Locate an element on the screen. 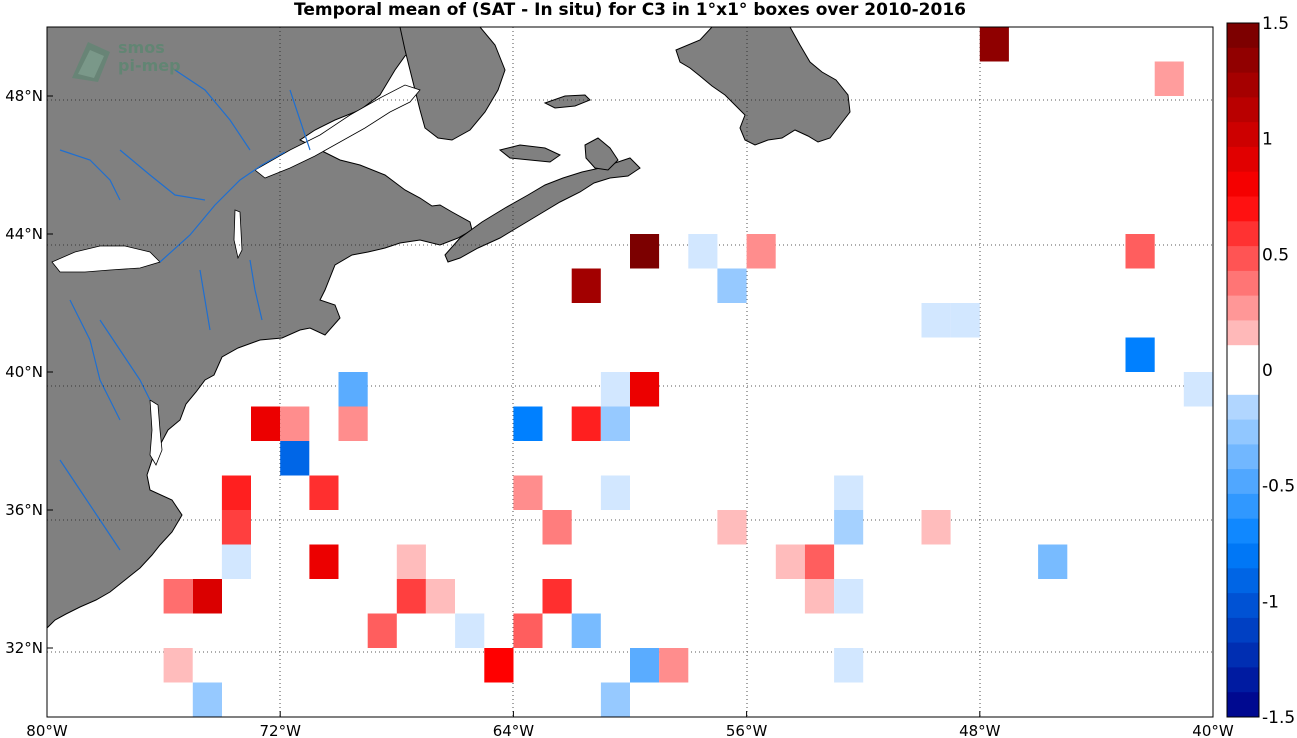 This screenshot has height=738, width=1297. colorbar-frame is located at coordinates (1243, 370).